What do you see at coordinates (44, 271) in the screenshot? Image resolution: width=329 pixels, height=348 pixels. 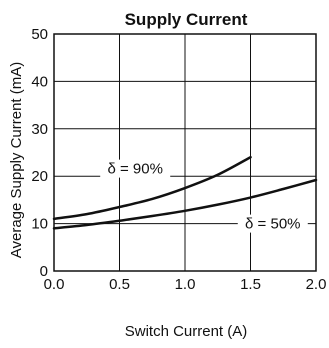 I see `y-tick-label-0: 0` at bounding box center [44, 271].